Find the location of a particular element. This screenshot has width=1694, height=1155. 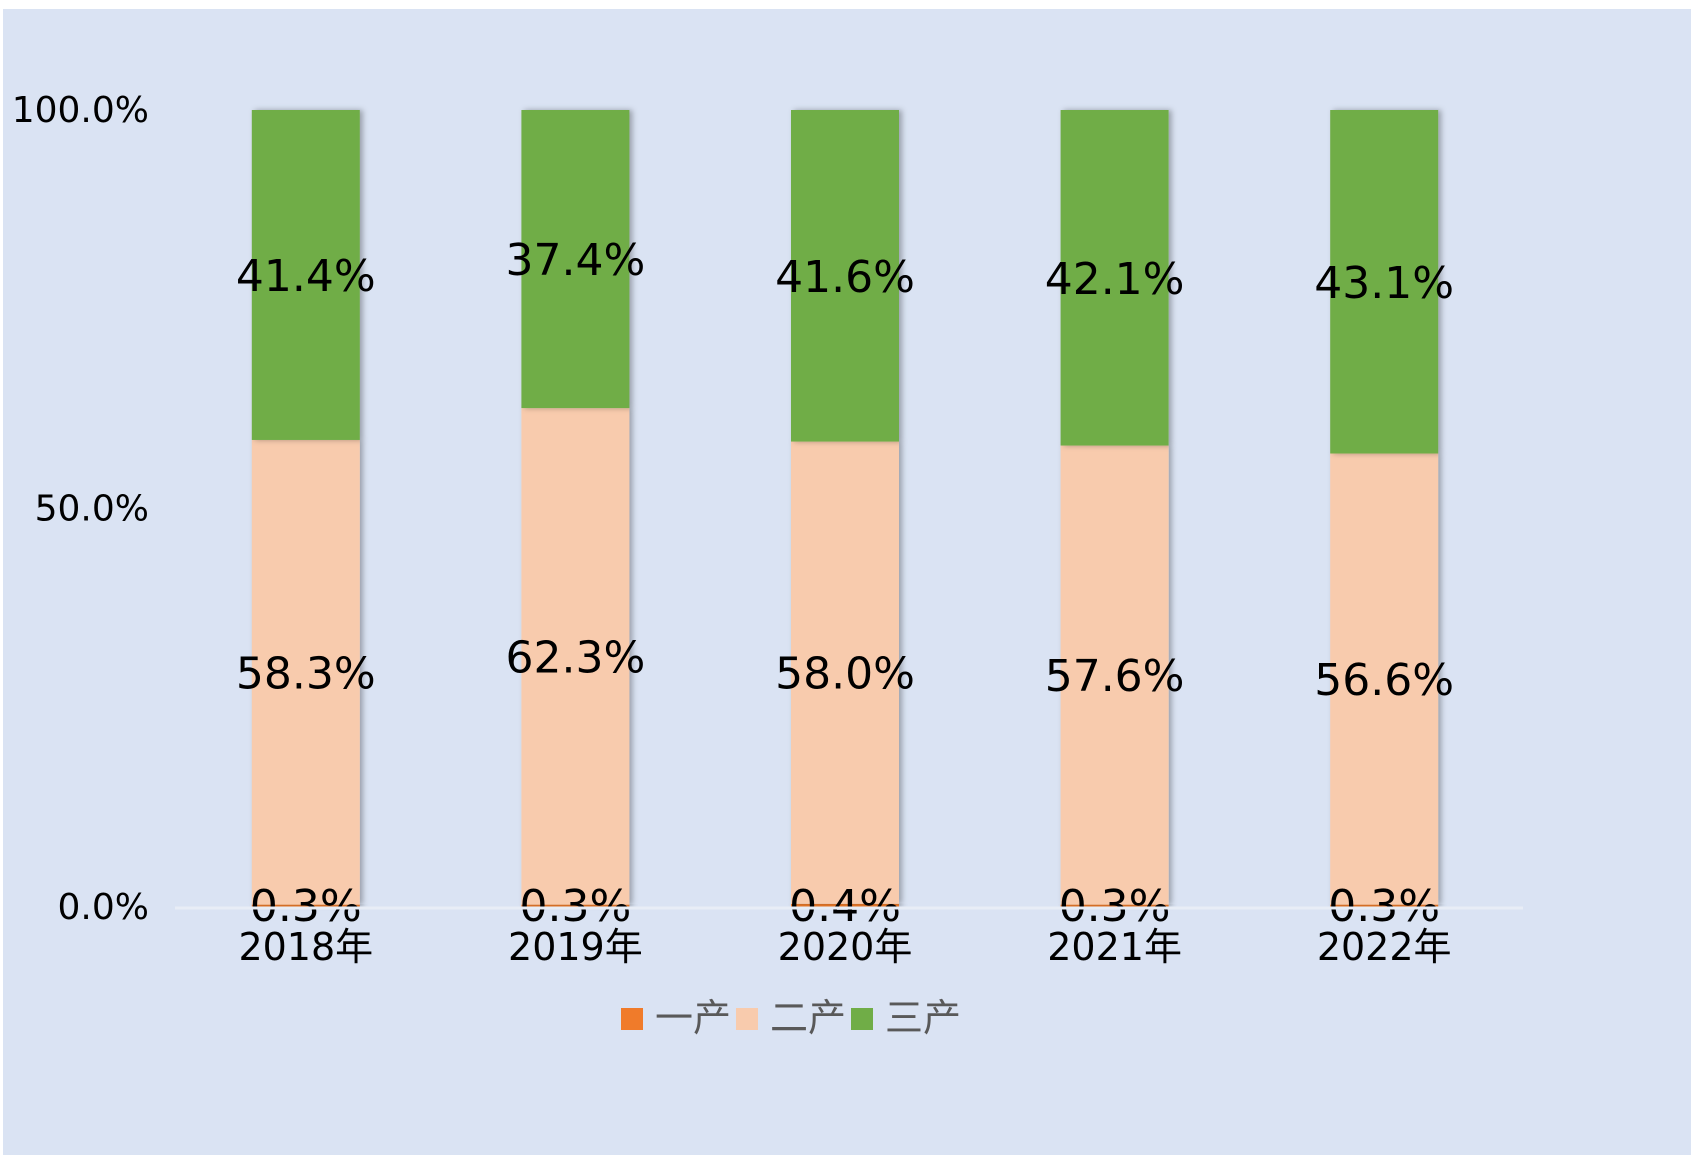

x-tick-label: 2021年 is located at coordinates (1114, 947).